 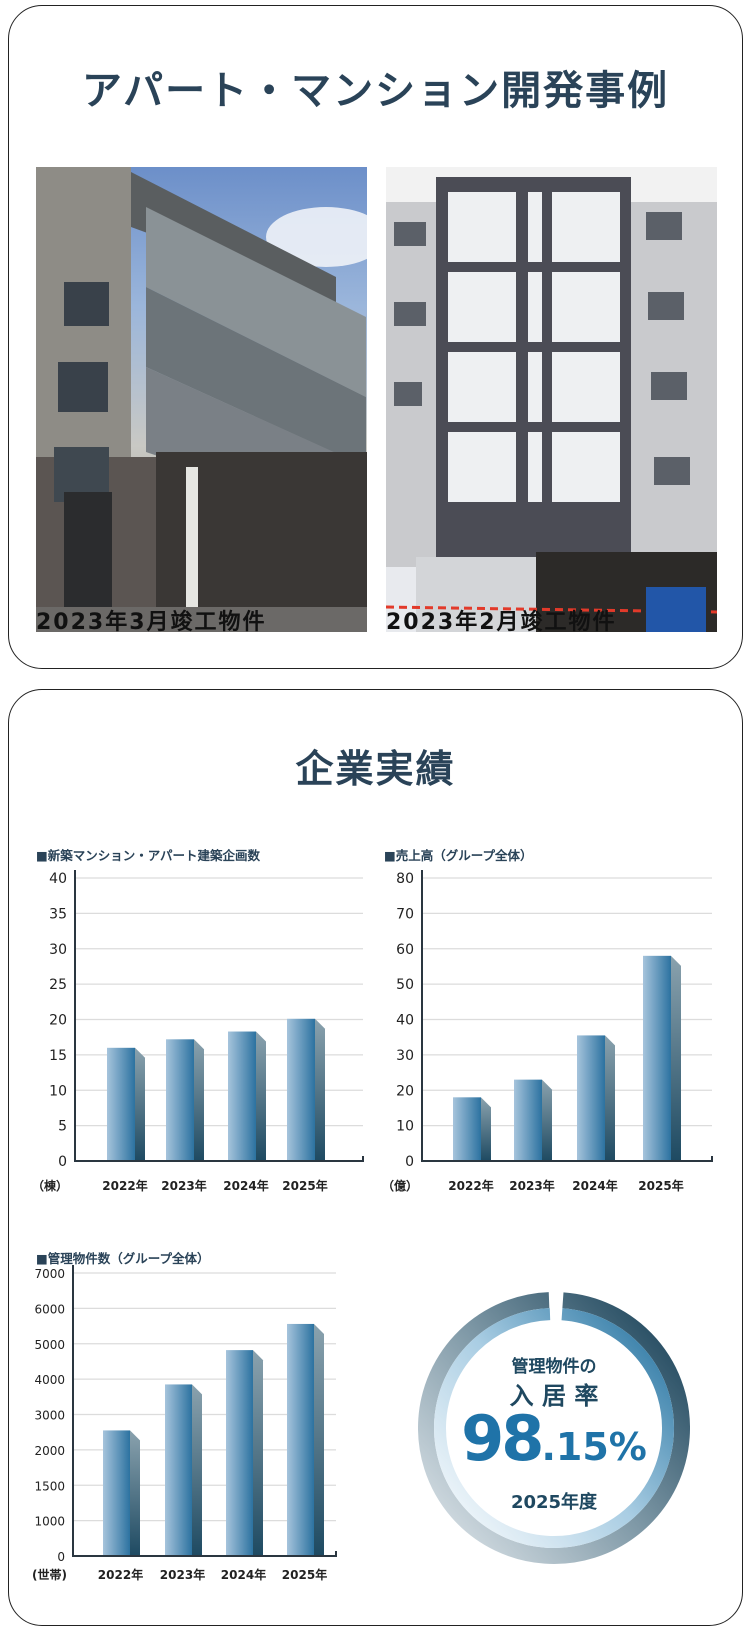 What do you see at coordinates (58, 914) in the screenshot?
I see `y-tick-label: 35` at bounding box center [58, 914].